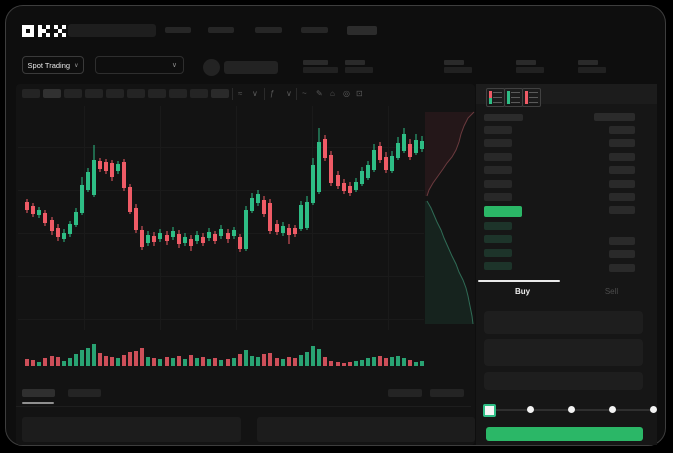  I want to click on orderbook-mode-asks-icon, so click(531, 97).